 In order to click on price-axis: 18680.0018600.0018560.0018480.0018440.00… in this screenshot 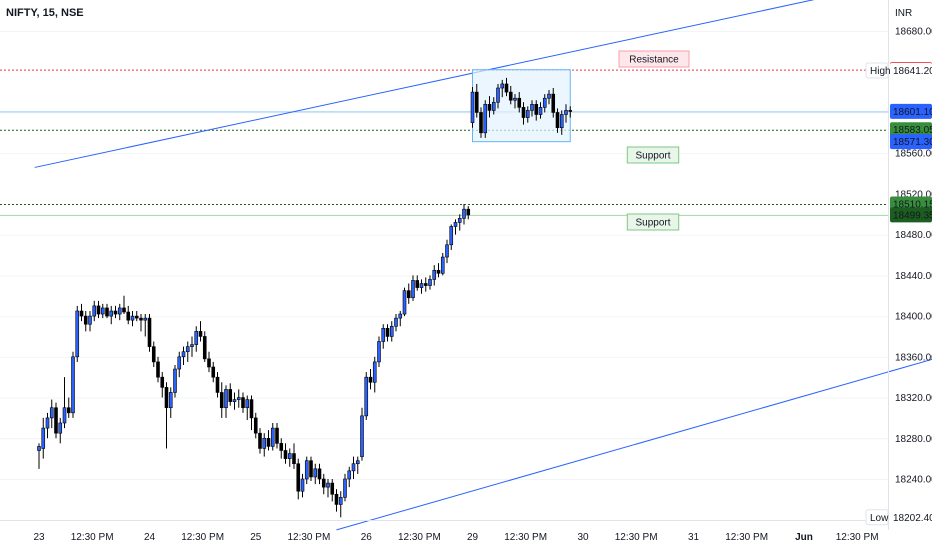, I will do `click(898, 276)`.